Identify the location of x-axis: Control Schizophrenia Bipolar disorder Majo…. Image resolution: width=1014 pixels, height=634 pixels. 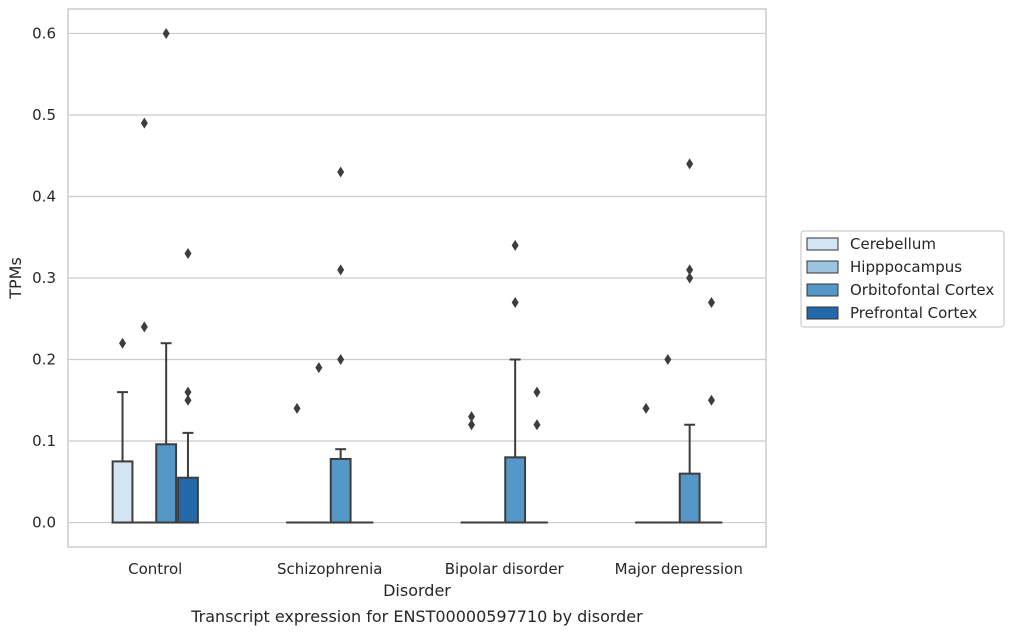
(435, 569).